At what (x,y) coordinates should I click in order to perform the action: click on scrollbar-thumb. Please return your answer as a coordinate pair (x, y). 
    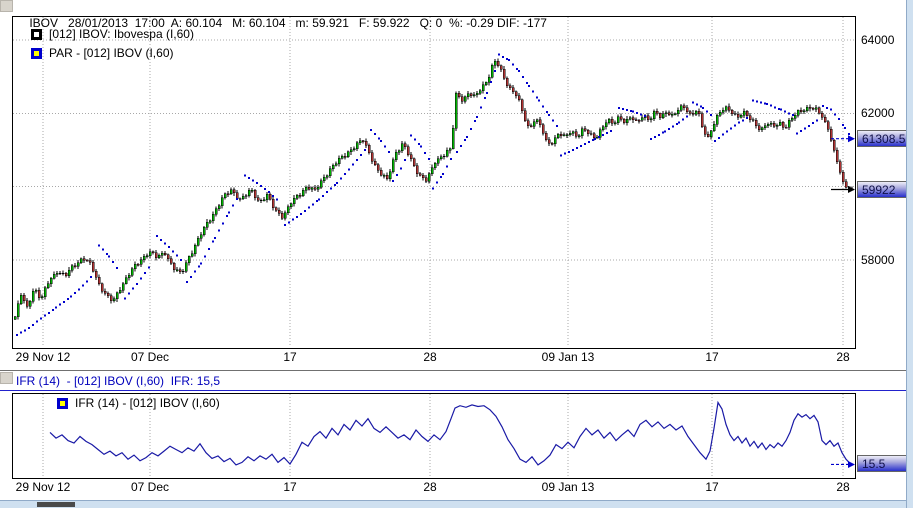
    Looking at the image, I should click on (56, 504).